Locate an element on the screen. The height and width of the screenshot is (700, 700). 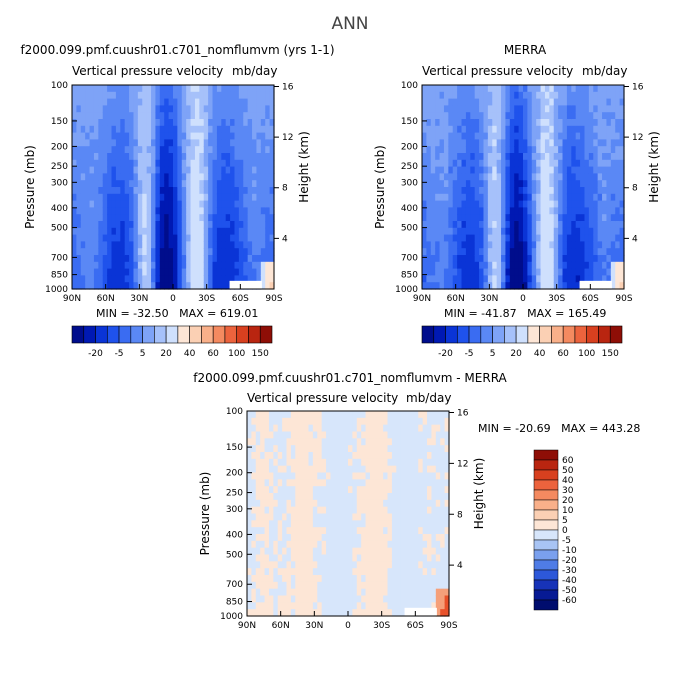
colorbar-label: -20 is located at coordinates (95, 354).